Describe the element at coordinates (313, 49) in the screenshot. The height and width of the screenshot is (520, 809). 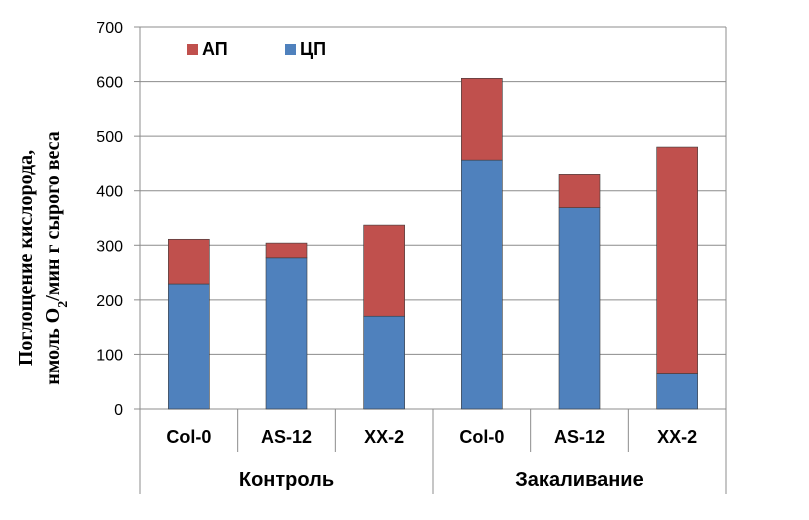
I see `legend-label: ЦП` at that location.